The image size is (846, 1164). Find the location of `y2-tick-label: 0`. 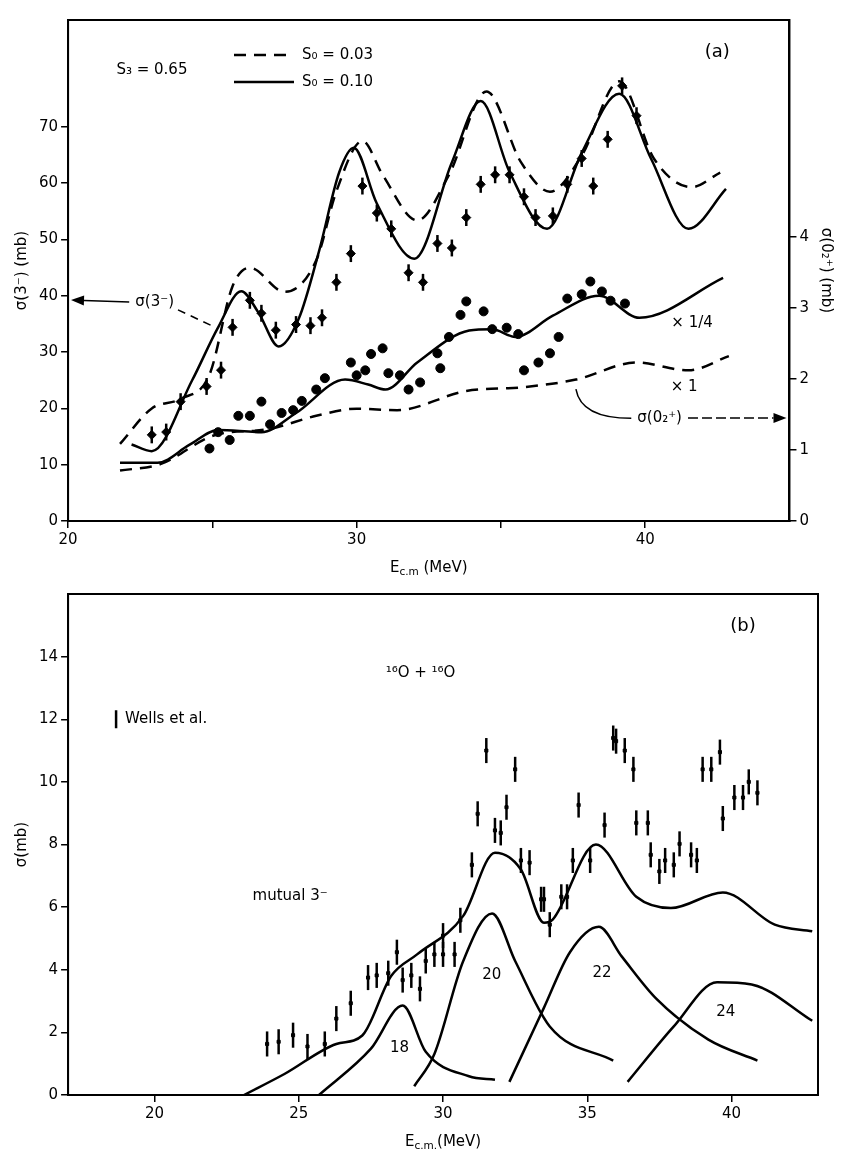

y2-tick-label: 0 is located at coordinates (804, 519).